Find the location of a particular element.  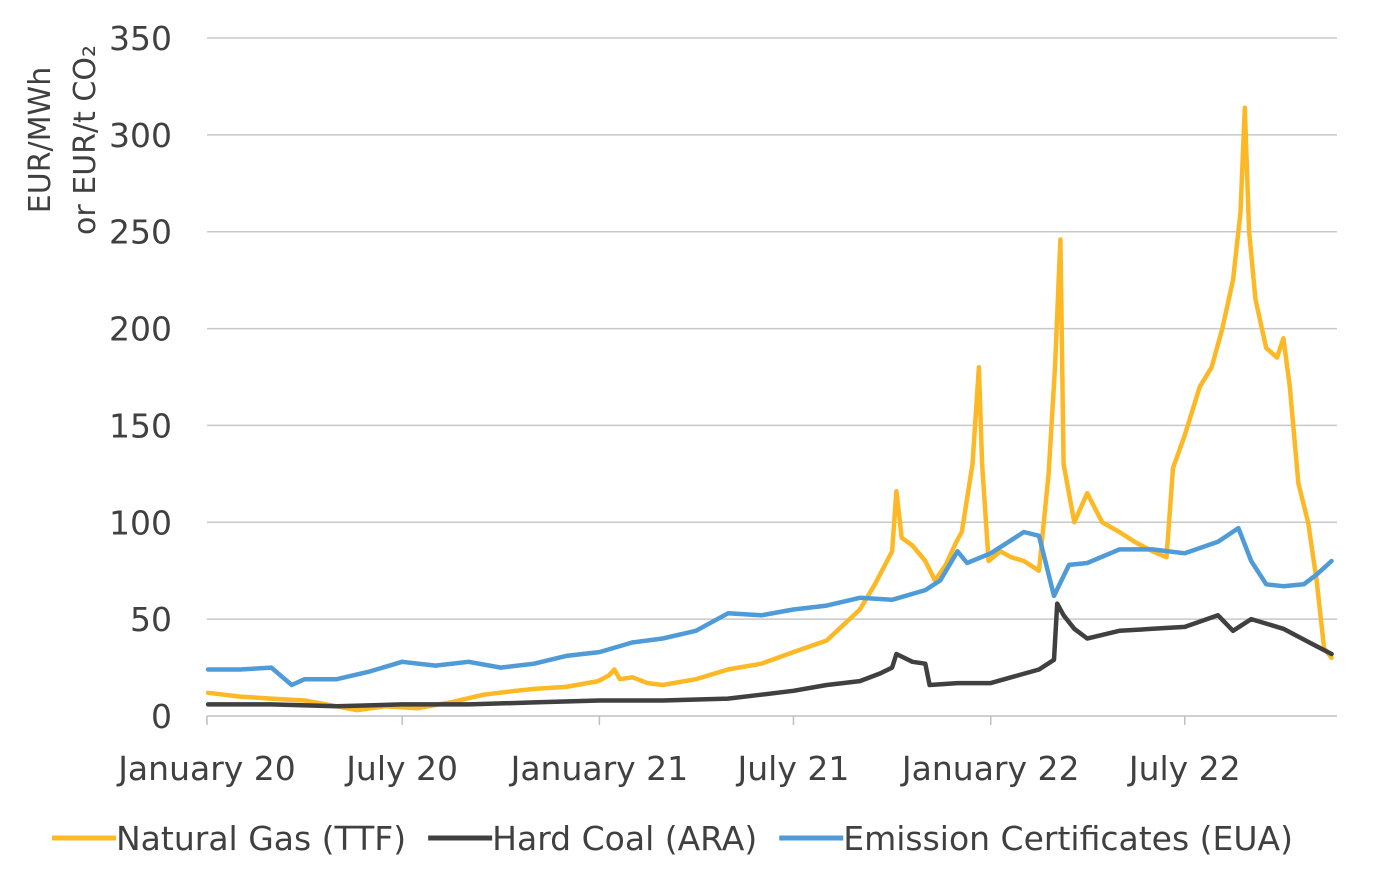

legend-label: Emission Certificates (EUA) is located at coordinates (1068, 838).